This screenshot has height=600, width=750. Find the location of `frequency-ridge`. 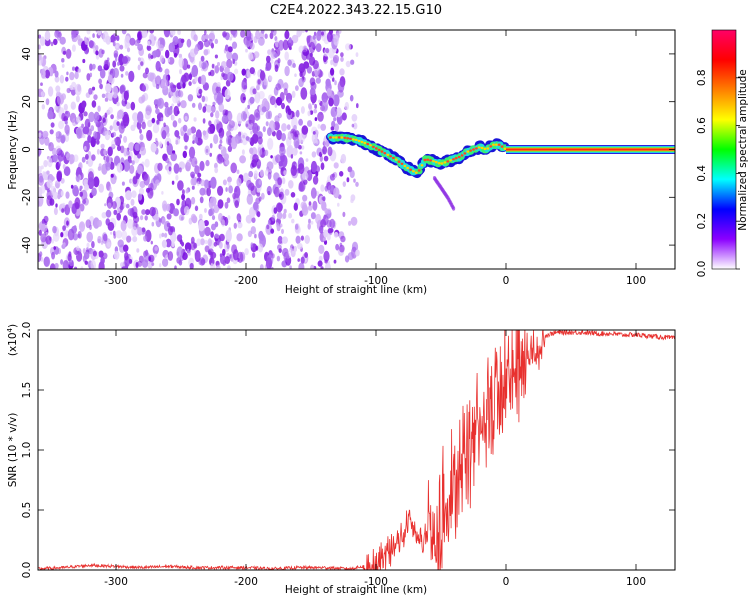

frequency-ridge is located at coordinates (500, 170).